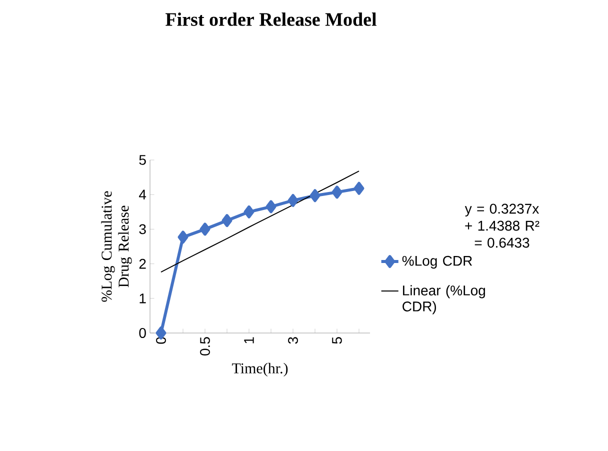 The height and width of the screenshot is (451, 608). Describe the element at coordinates (293, 340) in the screenshot. I see `x-tick-label: 3` at that location.